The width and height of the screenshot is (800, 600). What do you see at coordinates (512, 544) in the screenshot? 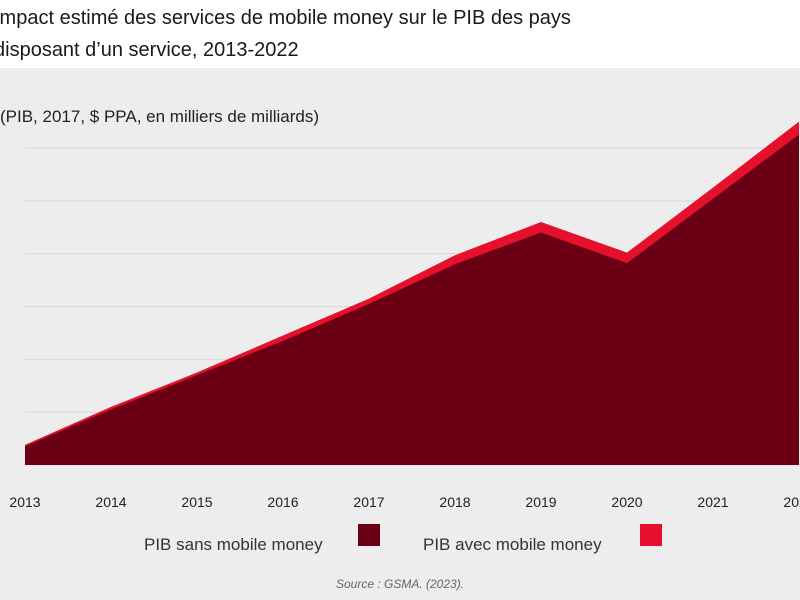
I see `legend-label-avec: PIB avec mobile money` at bounding box center [512, 544].